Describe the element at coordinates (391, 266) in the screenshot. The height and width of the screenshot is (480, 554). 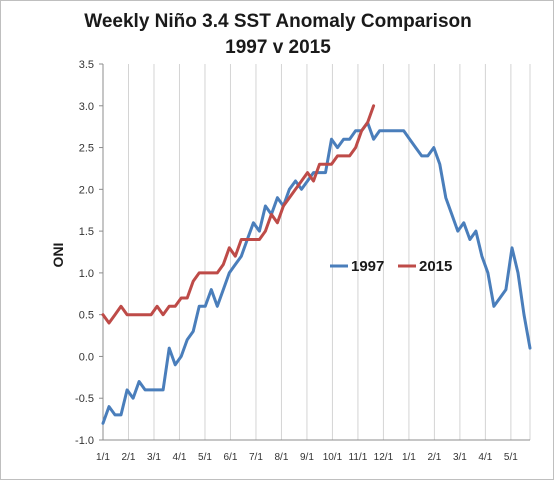
I see `legend: 1997 2015` at that location.